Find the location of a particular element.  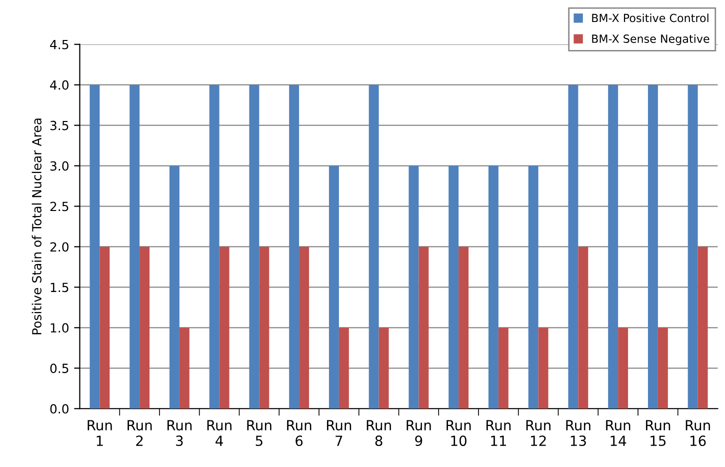

y-tick-label: 1.5 is located at coordinates (59, 287).